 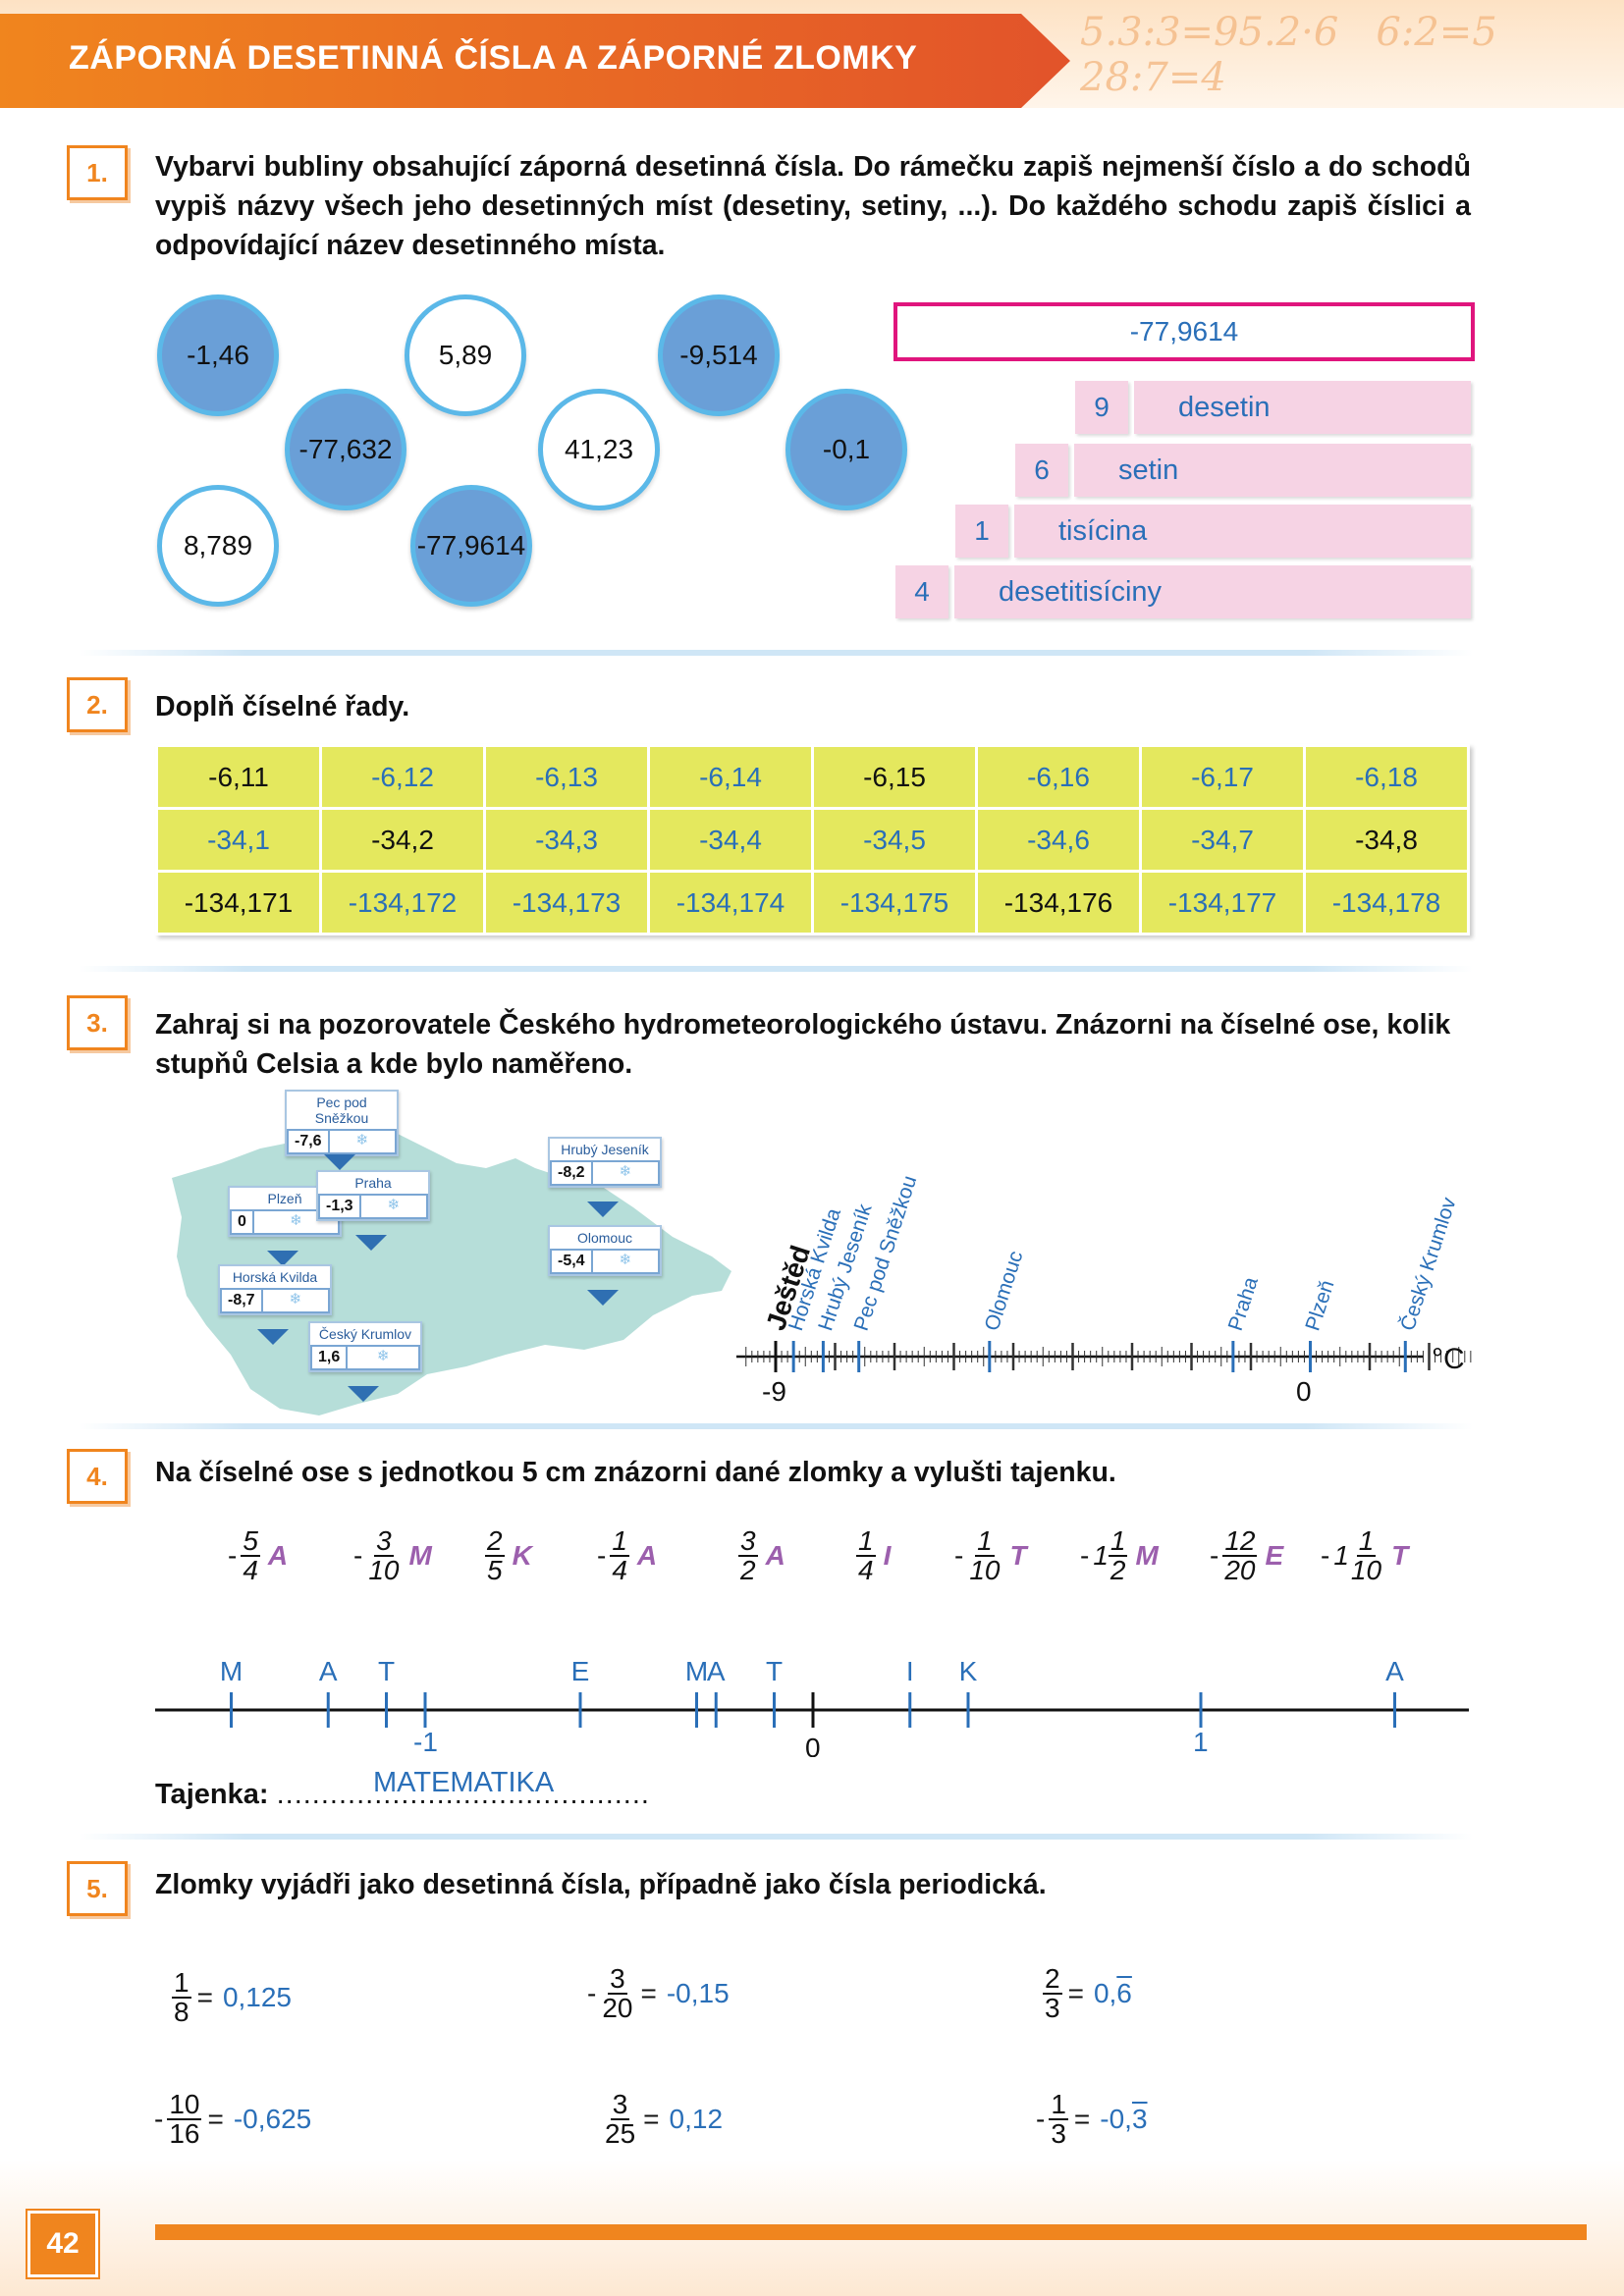 What do you see at coordinates (1274, 1556) in the screenshot?
I see `fraction-letter: E` at bounding box center [1274, 1556].